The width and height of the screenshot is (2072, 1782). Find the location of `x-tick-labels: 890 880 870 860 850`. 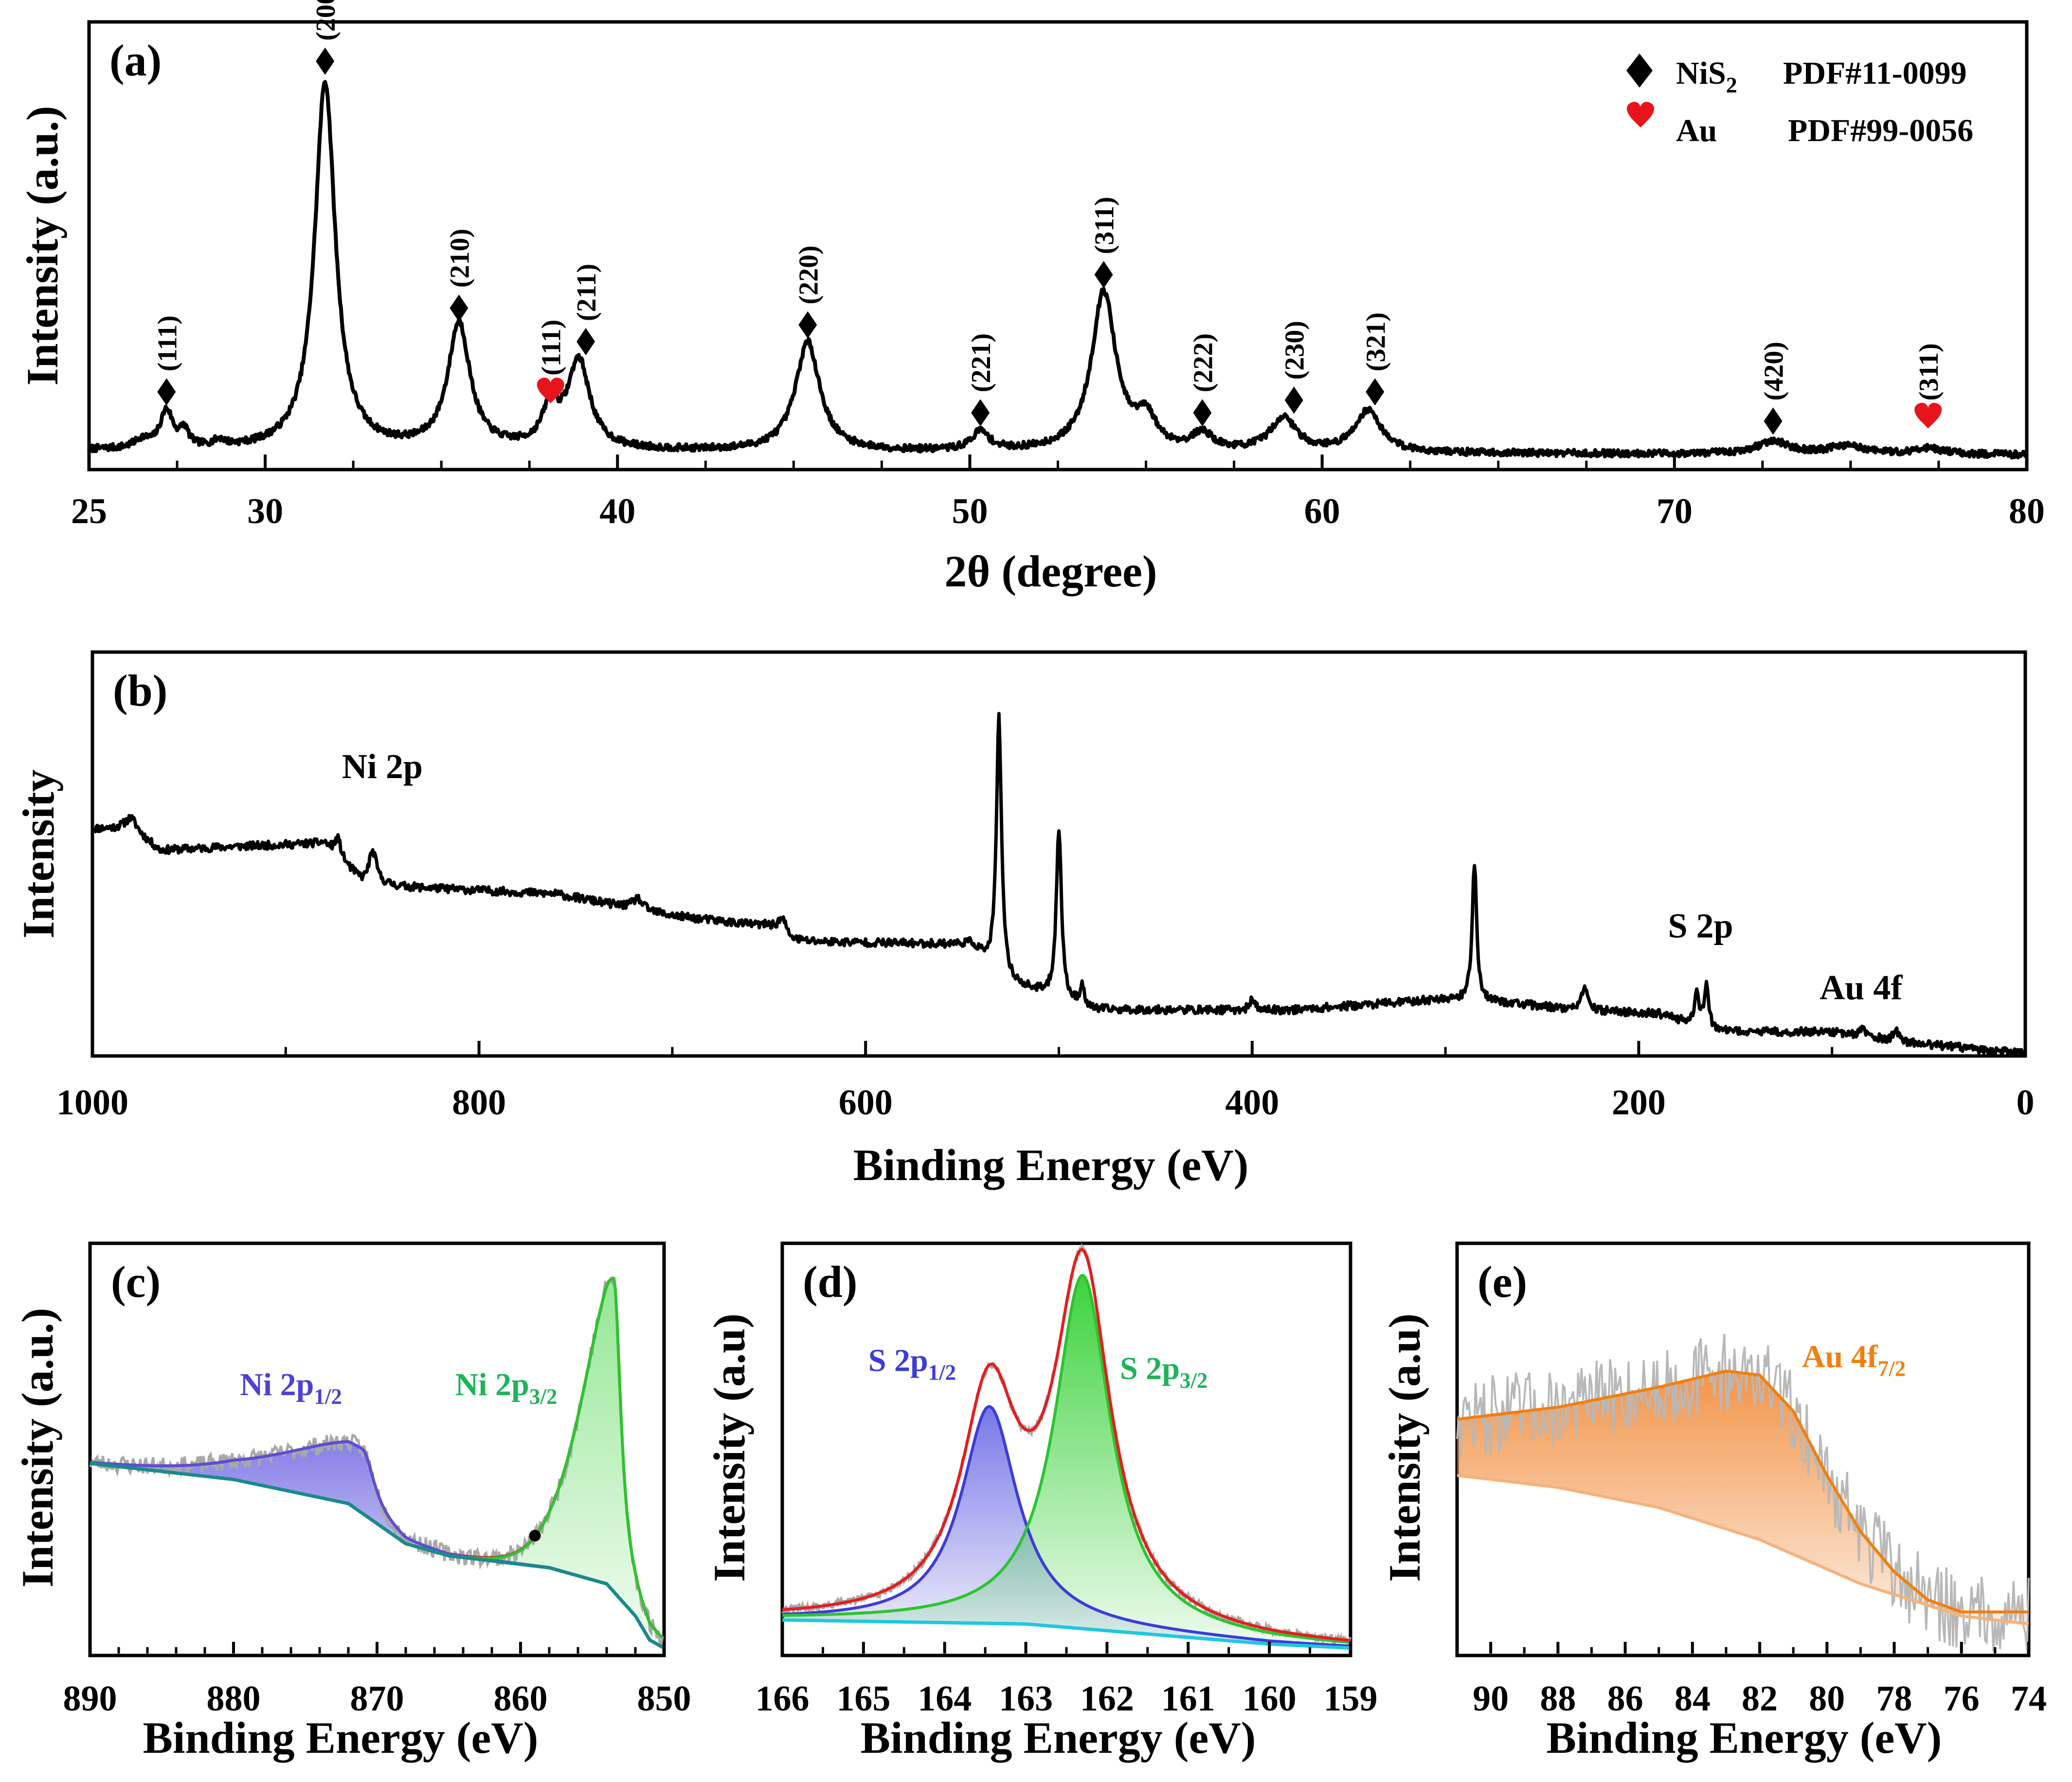

x-tick-labels: 890 880 870 860 850 is located at coordinates (377, 1699).